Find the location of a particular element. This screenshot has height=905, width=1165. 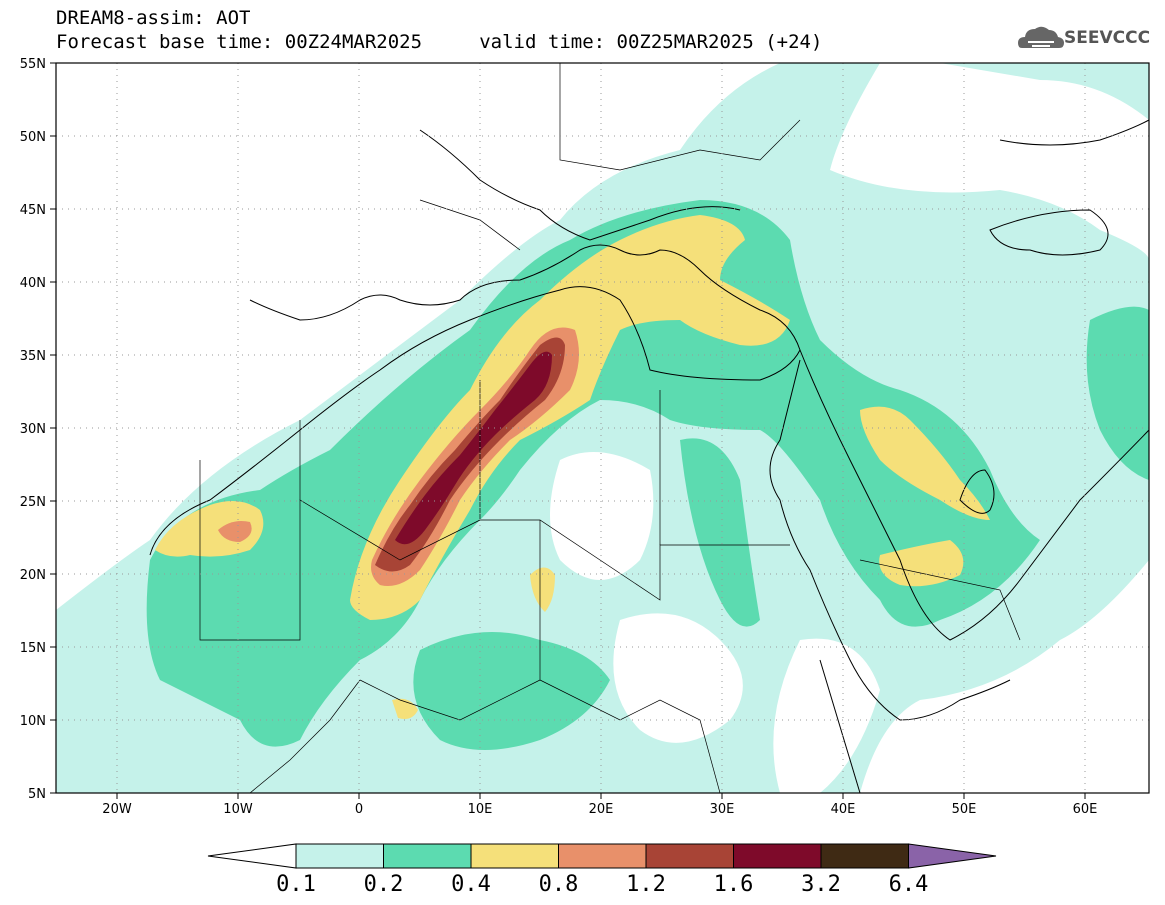

lon-tick-label: 40E is located at coordinates (843, 809).